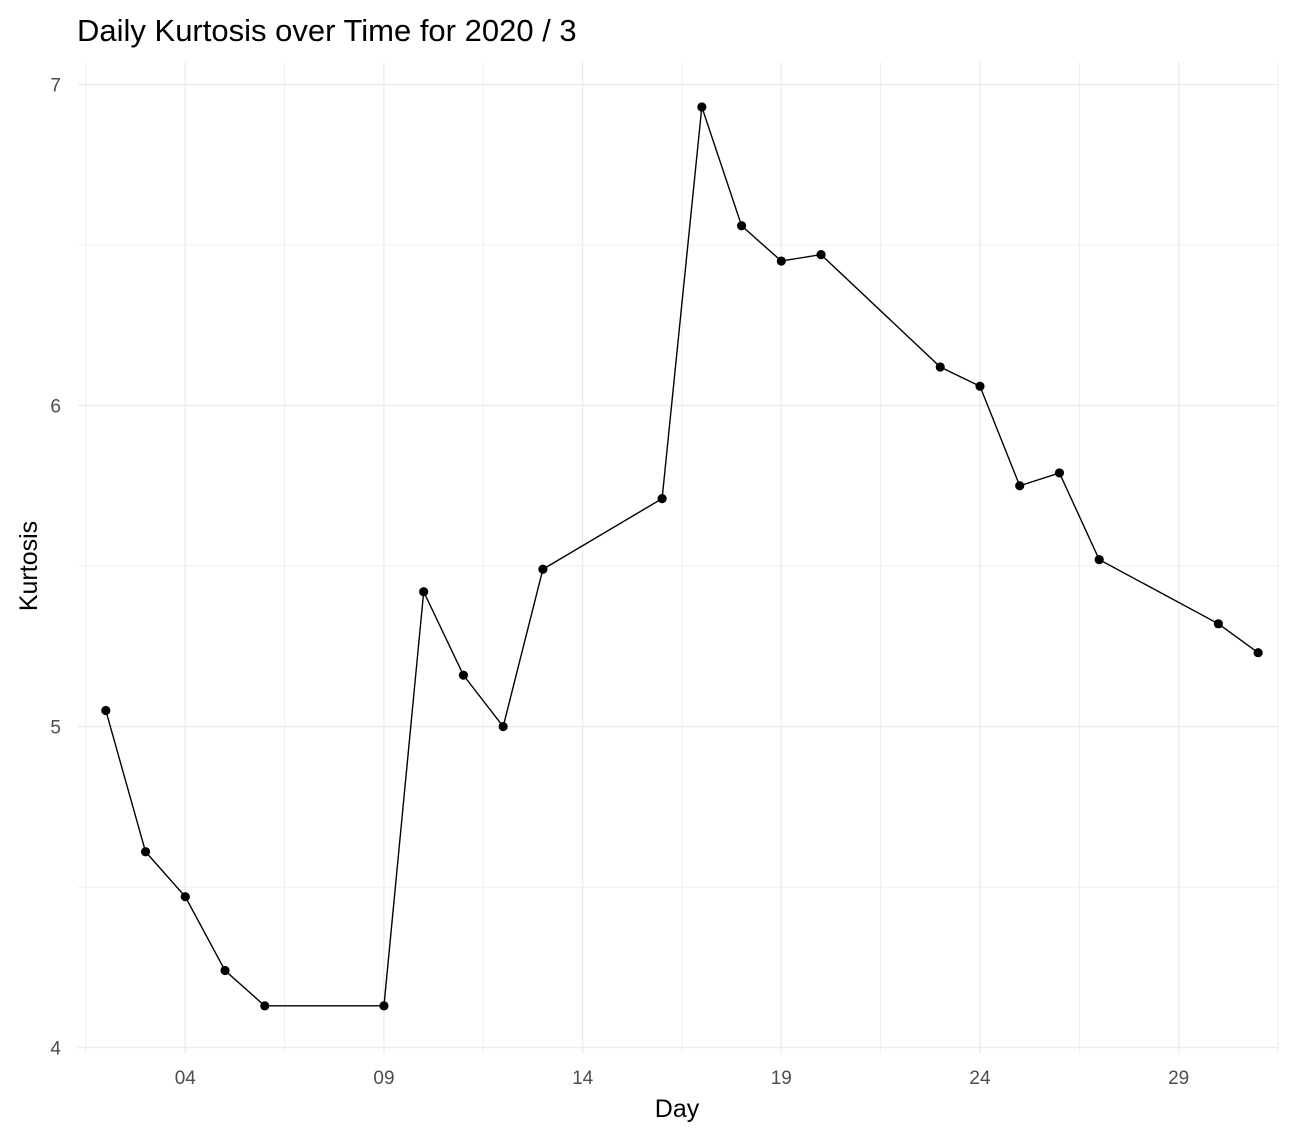 The height and width of the screenshot is (1138, 1292). What do you see at coordinates (781, 1078) in the screenshot?
I see `x-tick-label: 19` at bounding box center [781, 1078].